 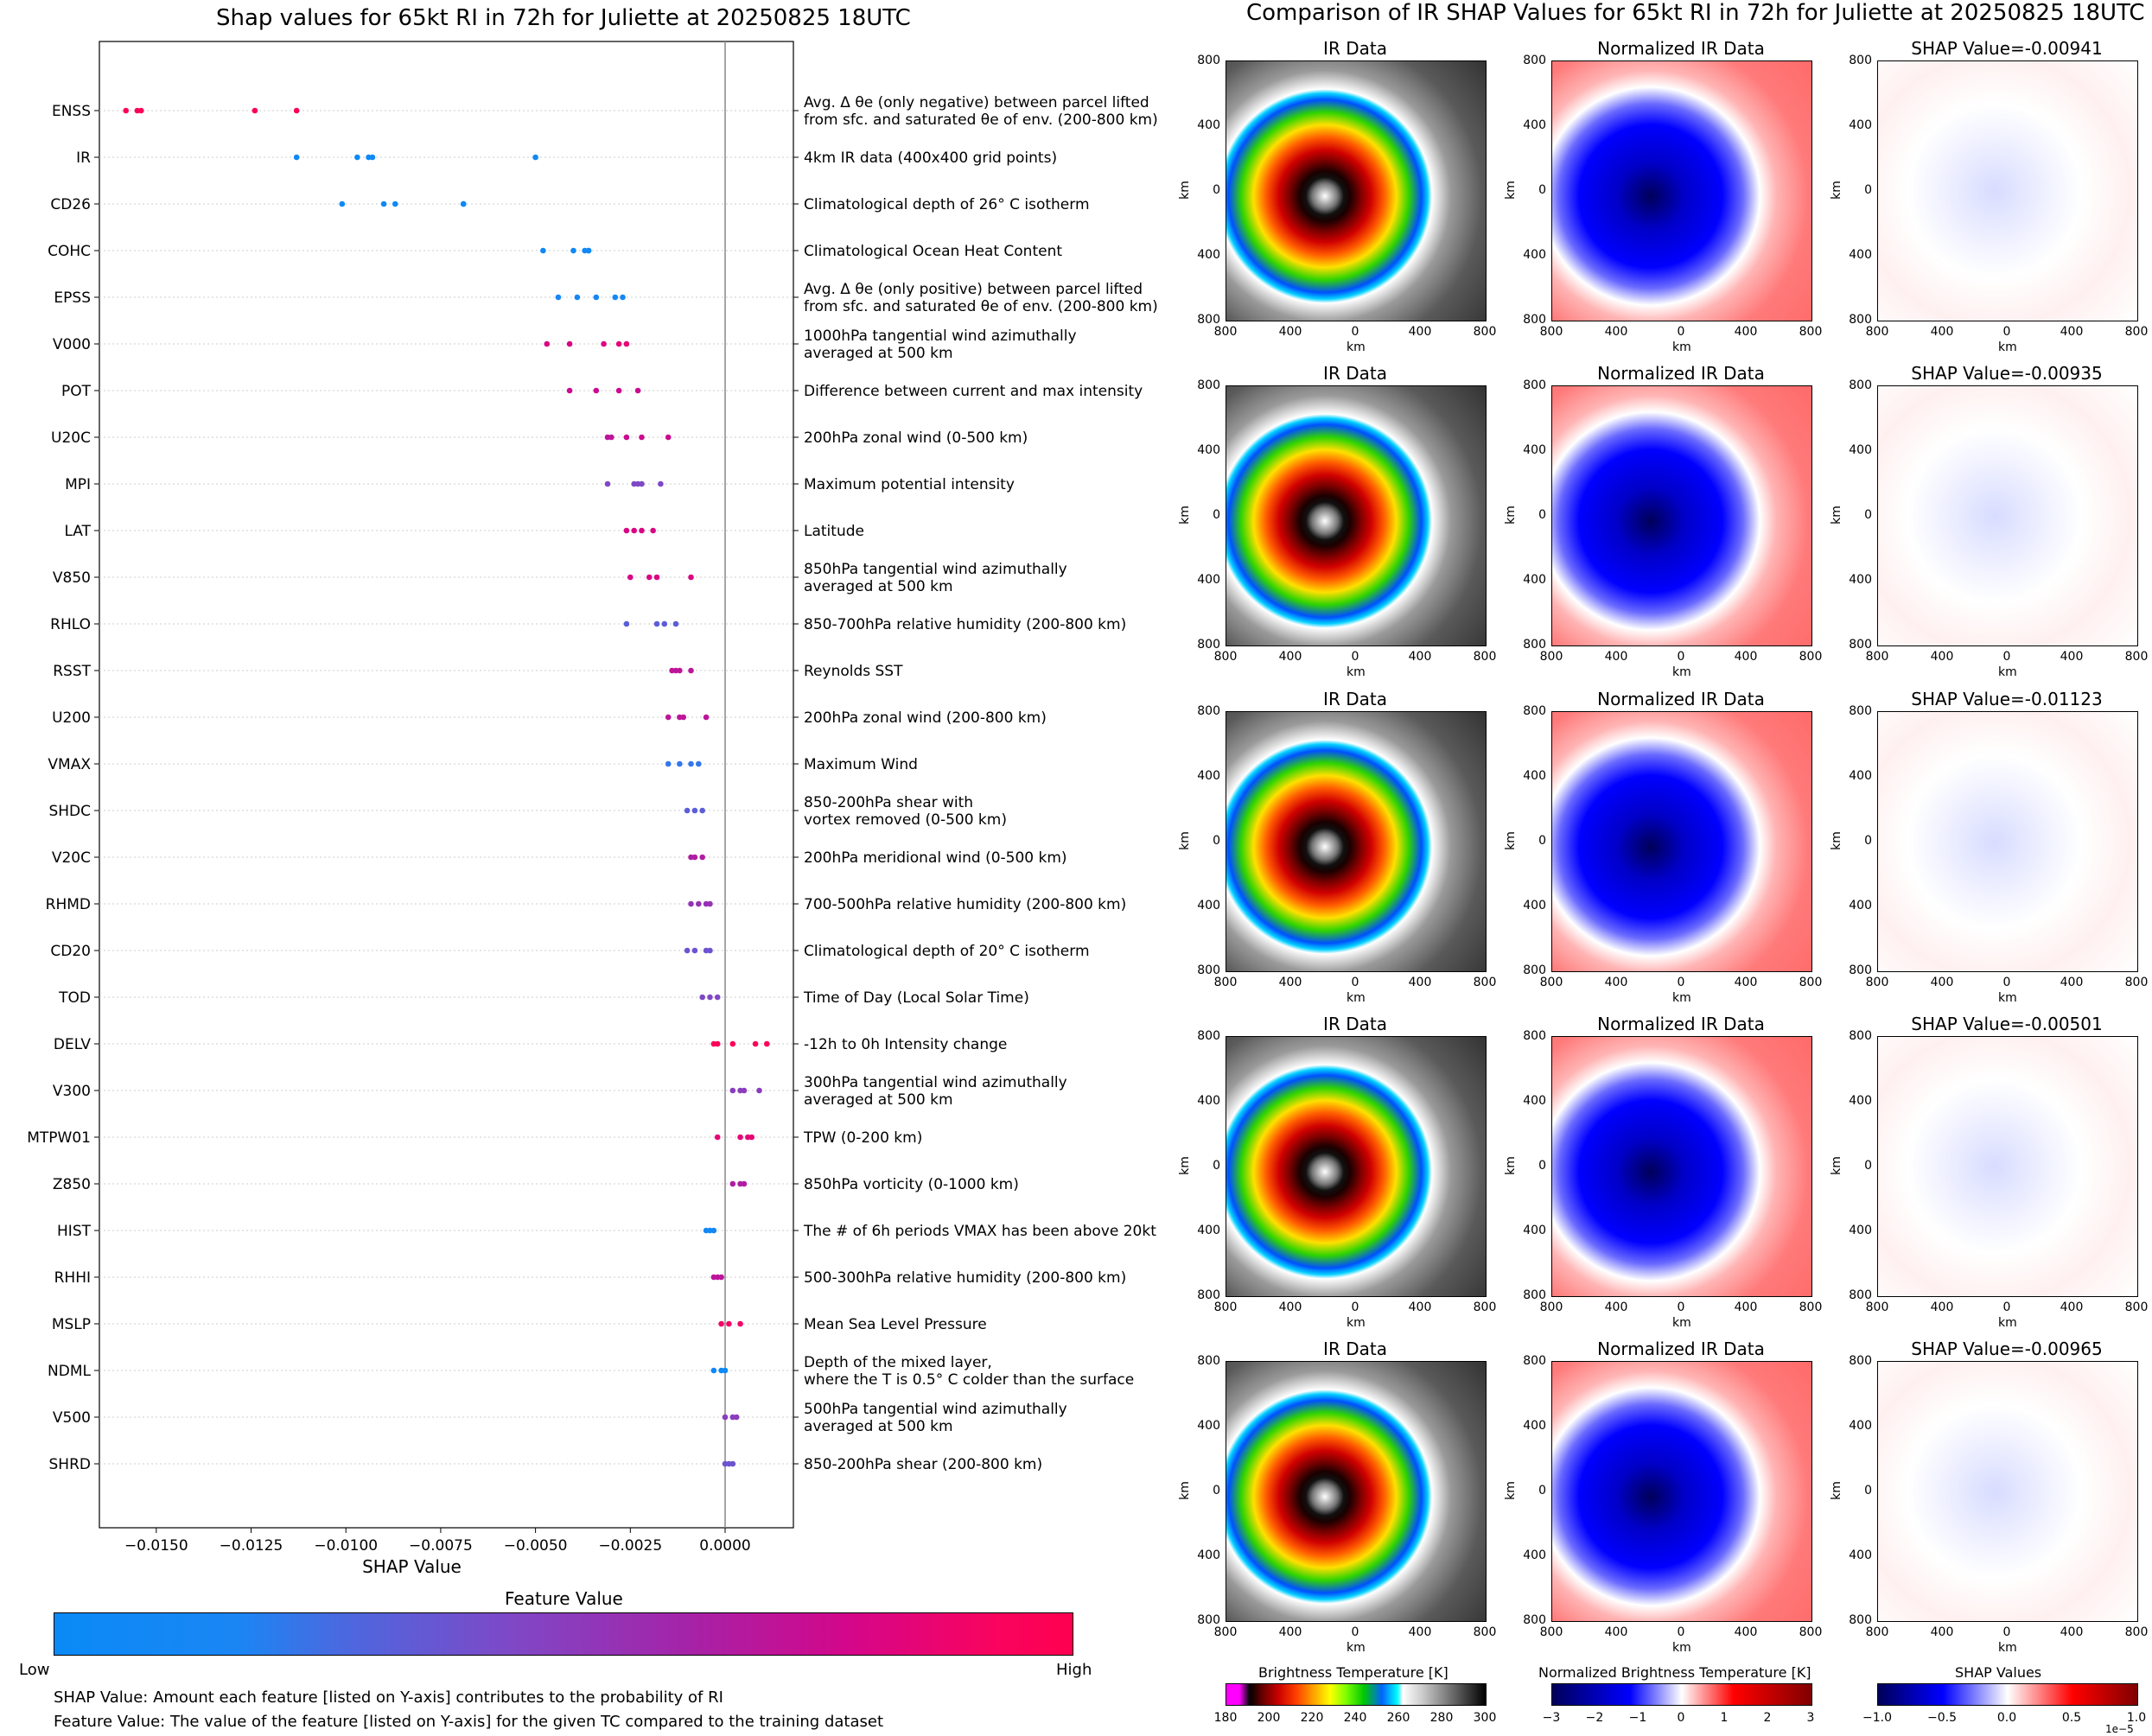 I want to click on feature-label-u20c: U20C, so click(x=71, y=438).